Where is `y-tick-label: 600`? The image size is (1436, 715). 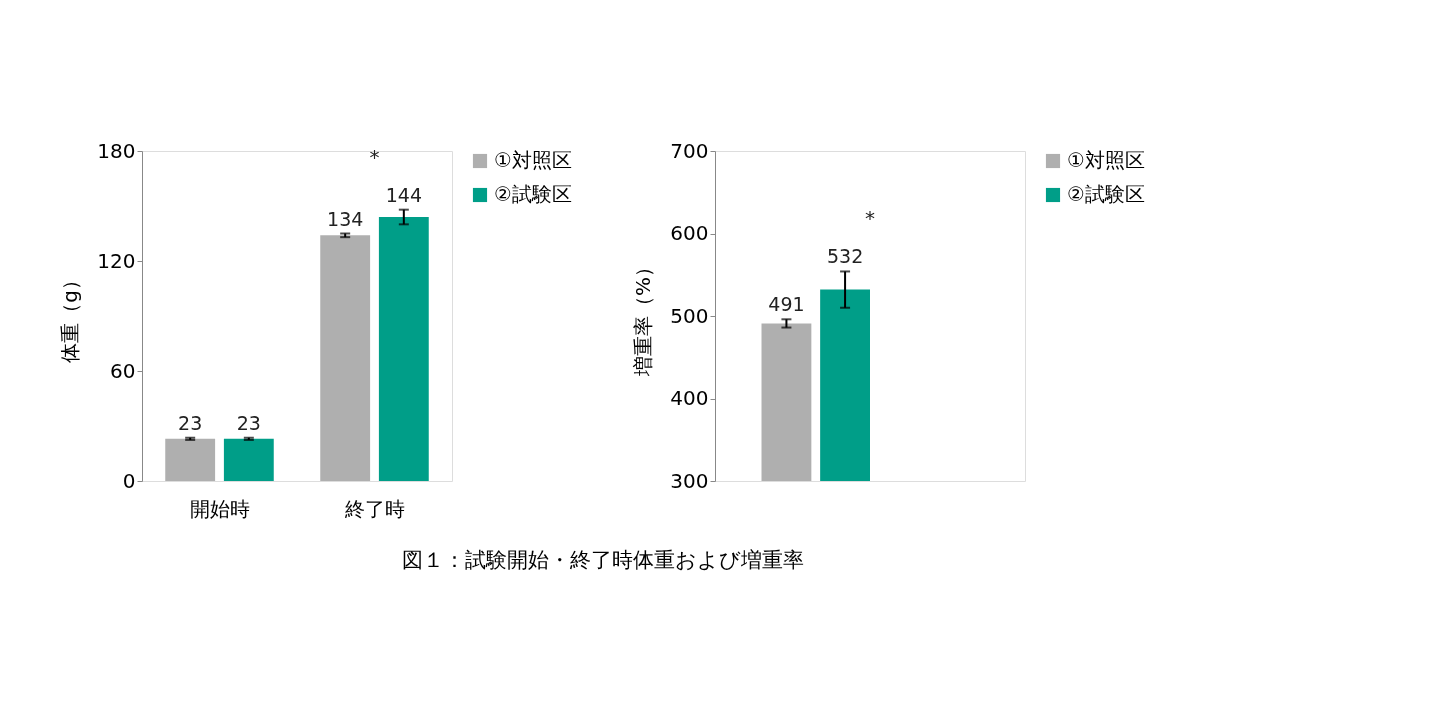
y-tick-label: 600 is located at coordinates (689, 233).